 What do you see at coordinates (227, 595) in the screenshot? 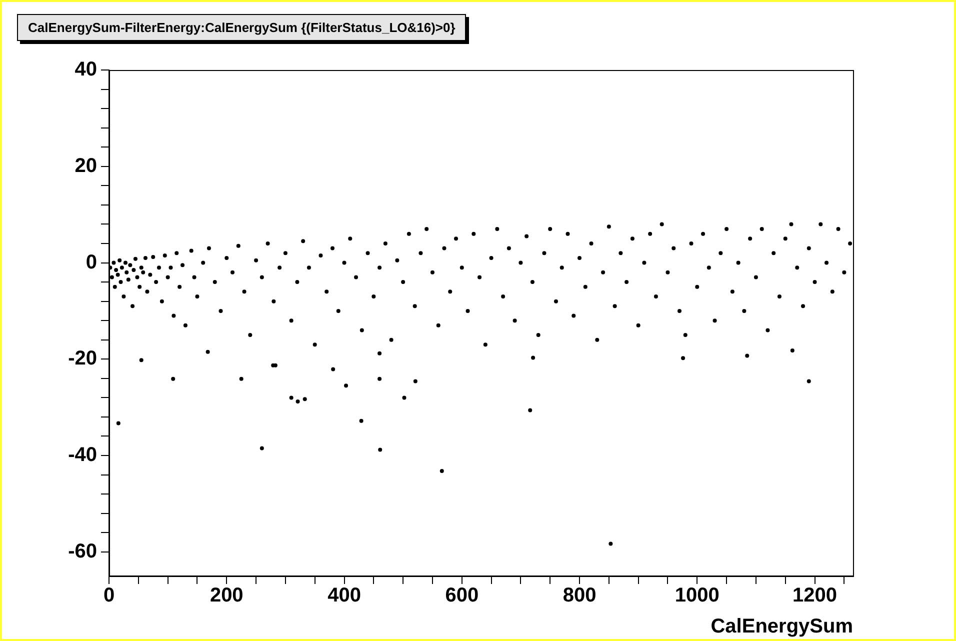
I see `x-tick-label: 200` at bounding box center [227, 595].